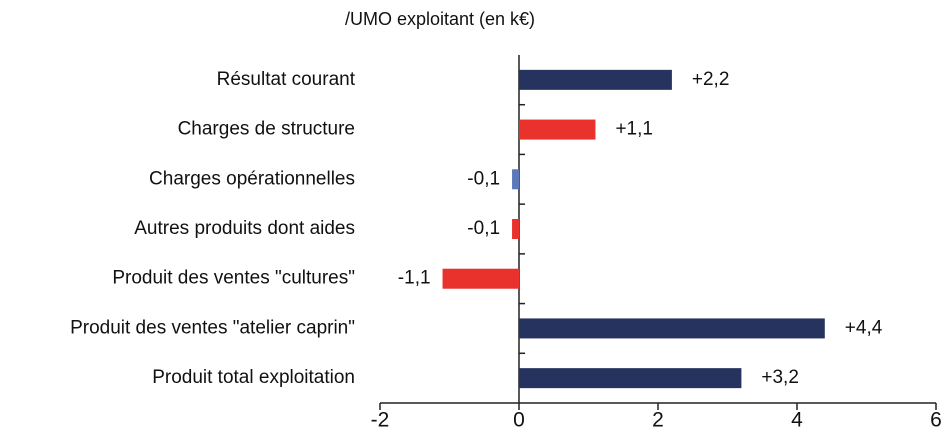  I want to click on x-tick-label: 4, so click(797, 420).